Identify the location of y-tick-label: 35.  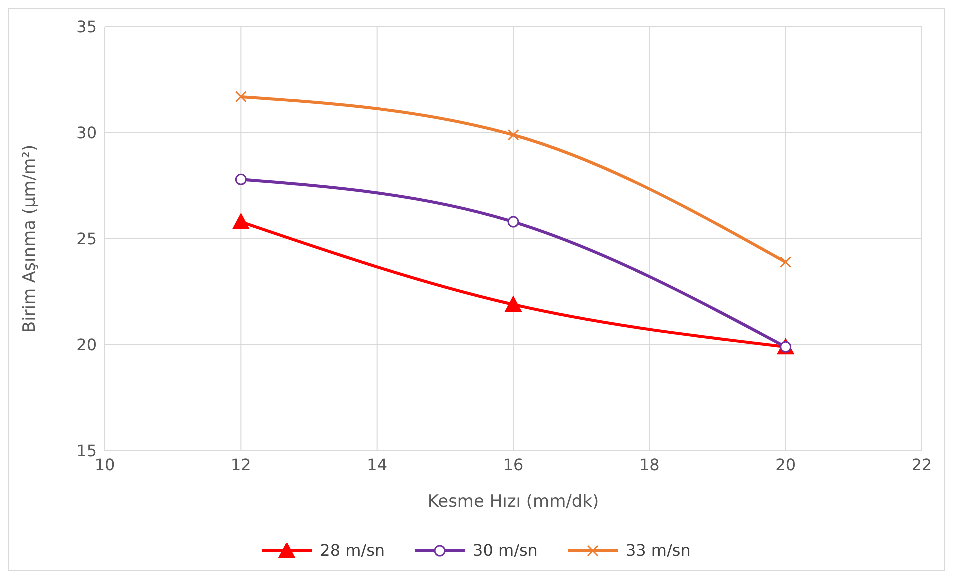
(86, 27).